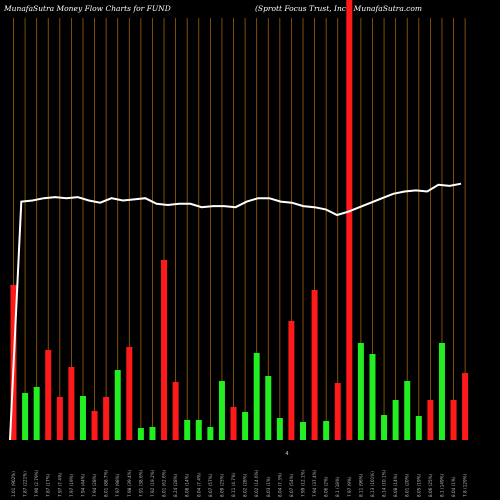  Describe the element at coordinates (314, 483) in the screenshot. I see `tick-label: 7.94 (37.4%)` at that location.